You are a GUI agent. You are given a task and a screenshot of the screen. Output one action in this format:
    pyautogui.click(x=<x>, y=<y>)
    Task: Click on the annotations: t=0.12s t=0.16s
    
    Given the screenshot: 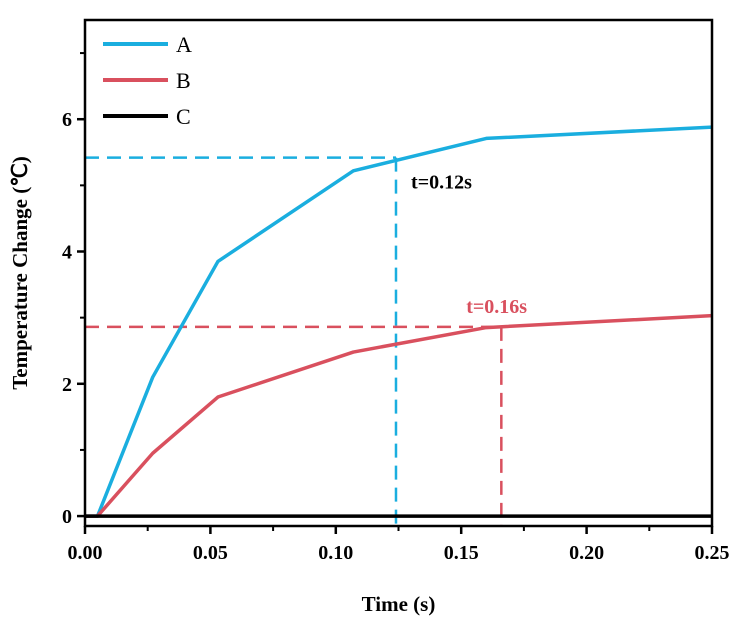 What is the action you would take?
    pyautogui.click(x=469, y=245)
    